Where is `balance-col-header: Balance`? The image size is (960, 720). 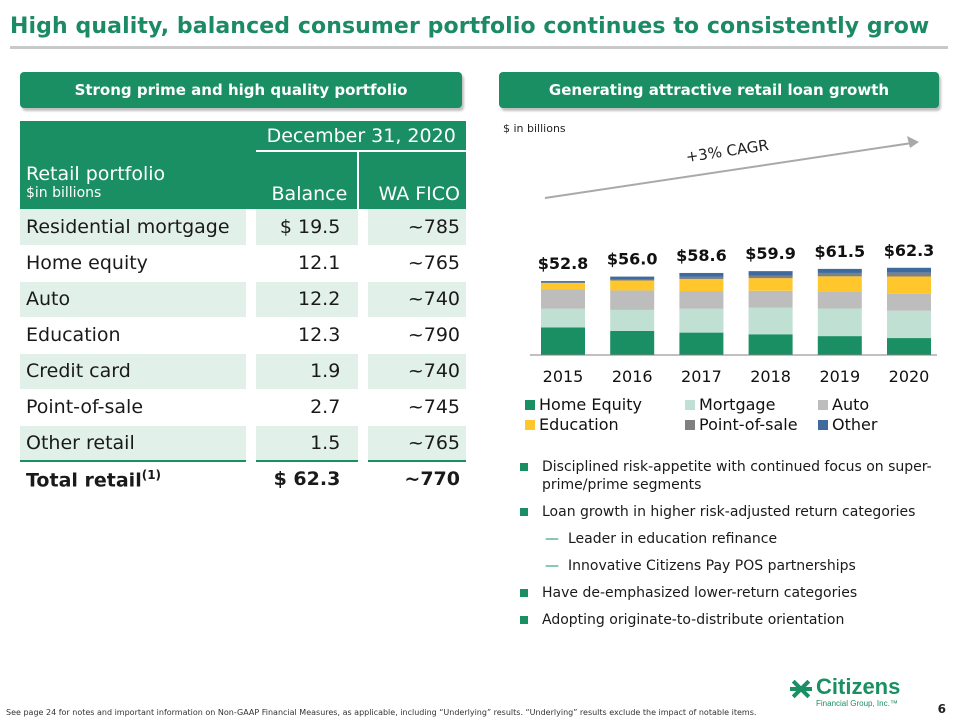
balance-col-header: Balance is located at coordinates (308, 180).